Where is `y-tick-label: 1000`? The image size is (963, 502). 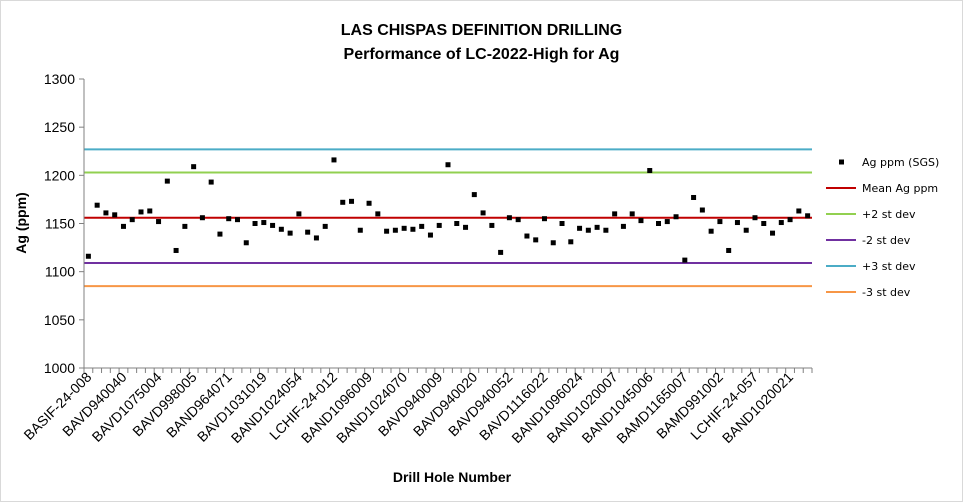
y-tick-label: 1000 is located at coordinates (59, 368).